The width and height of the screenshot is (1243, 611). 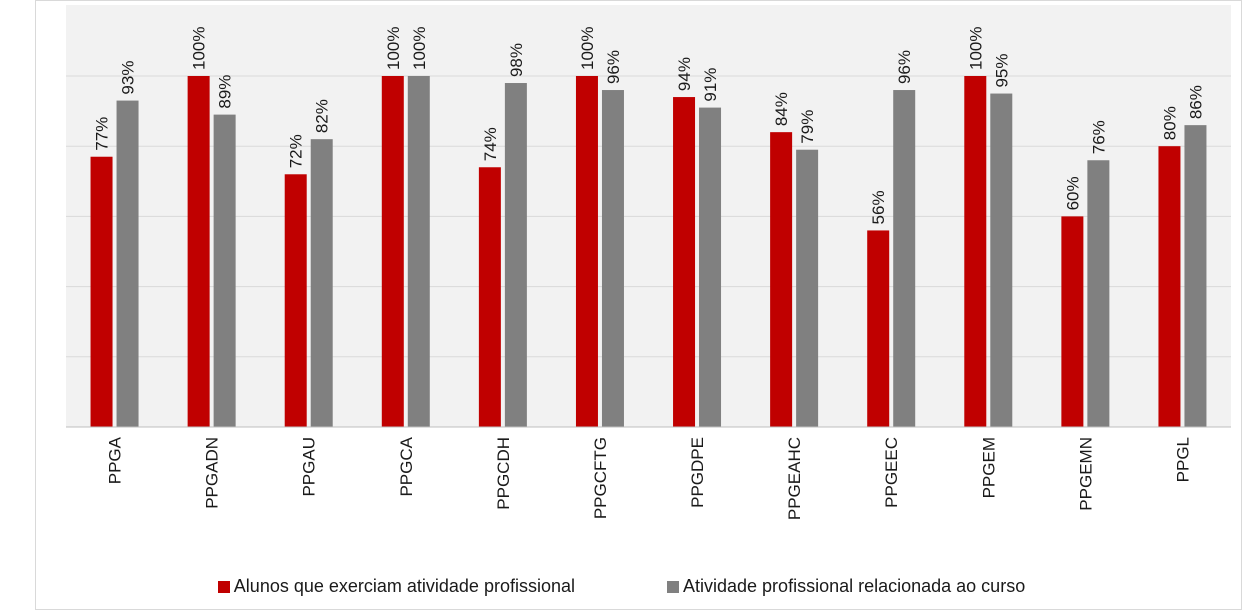 What do you see at coordinates (128, 78) in the screenshot?
I see `data-label-series-2-ppga: 93%` at bounding box center [128, 78].